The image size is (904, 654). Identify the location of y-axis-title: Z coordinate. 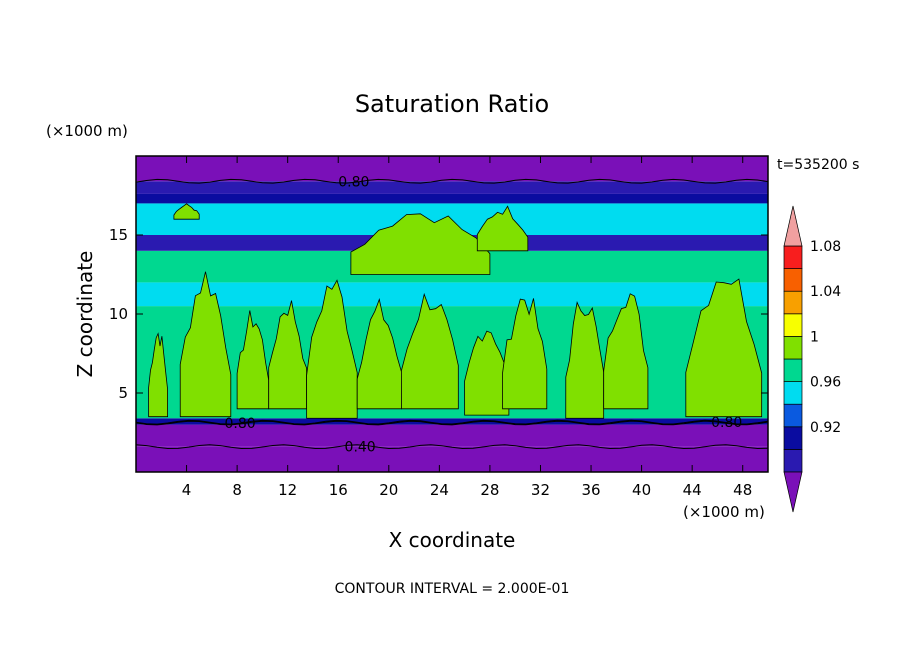
(85, 314).